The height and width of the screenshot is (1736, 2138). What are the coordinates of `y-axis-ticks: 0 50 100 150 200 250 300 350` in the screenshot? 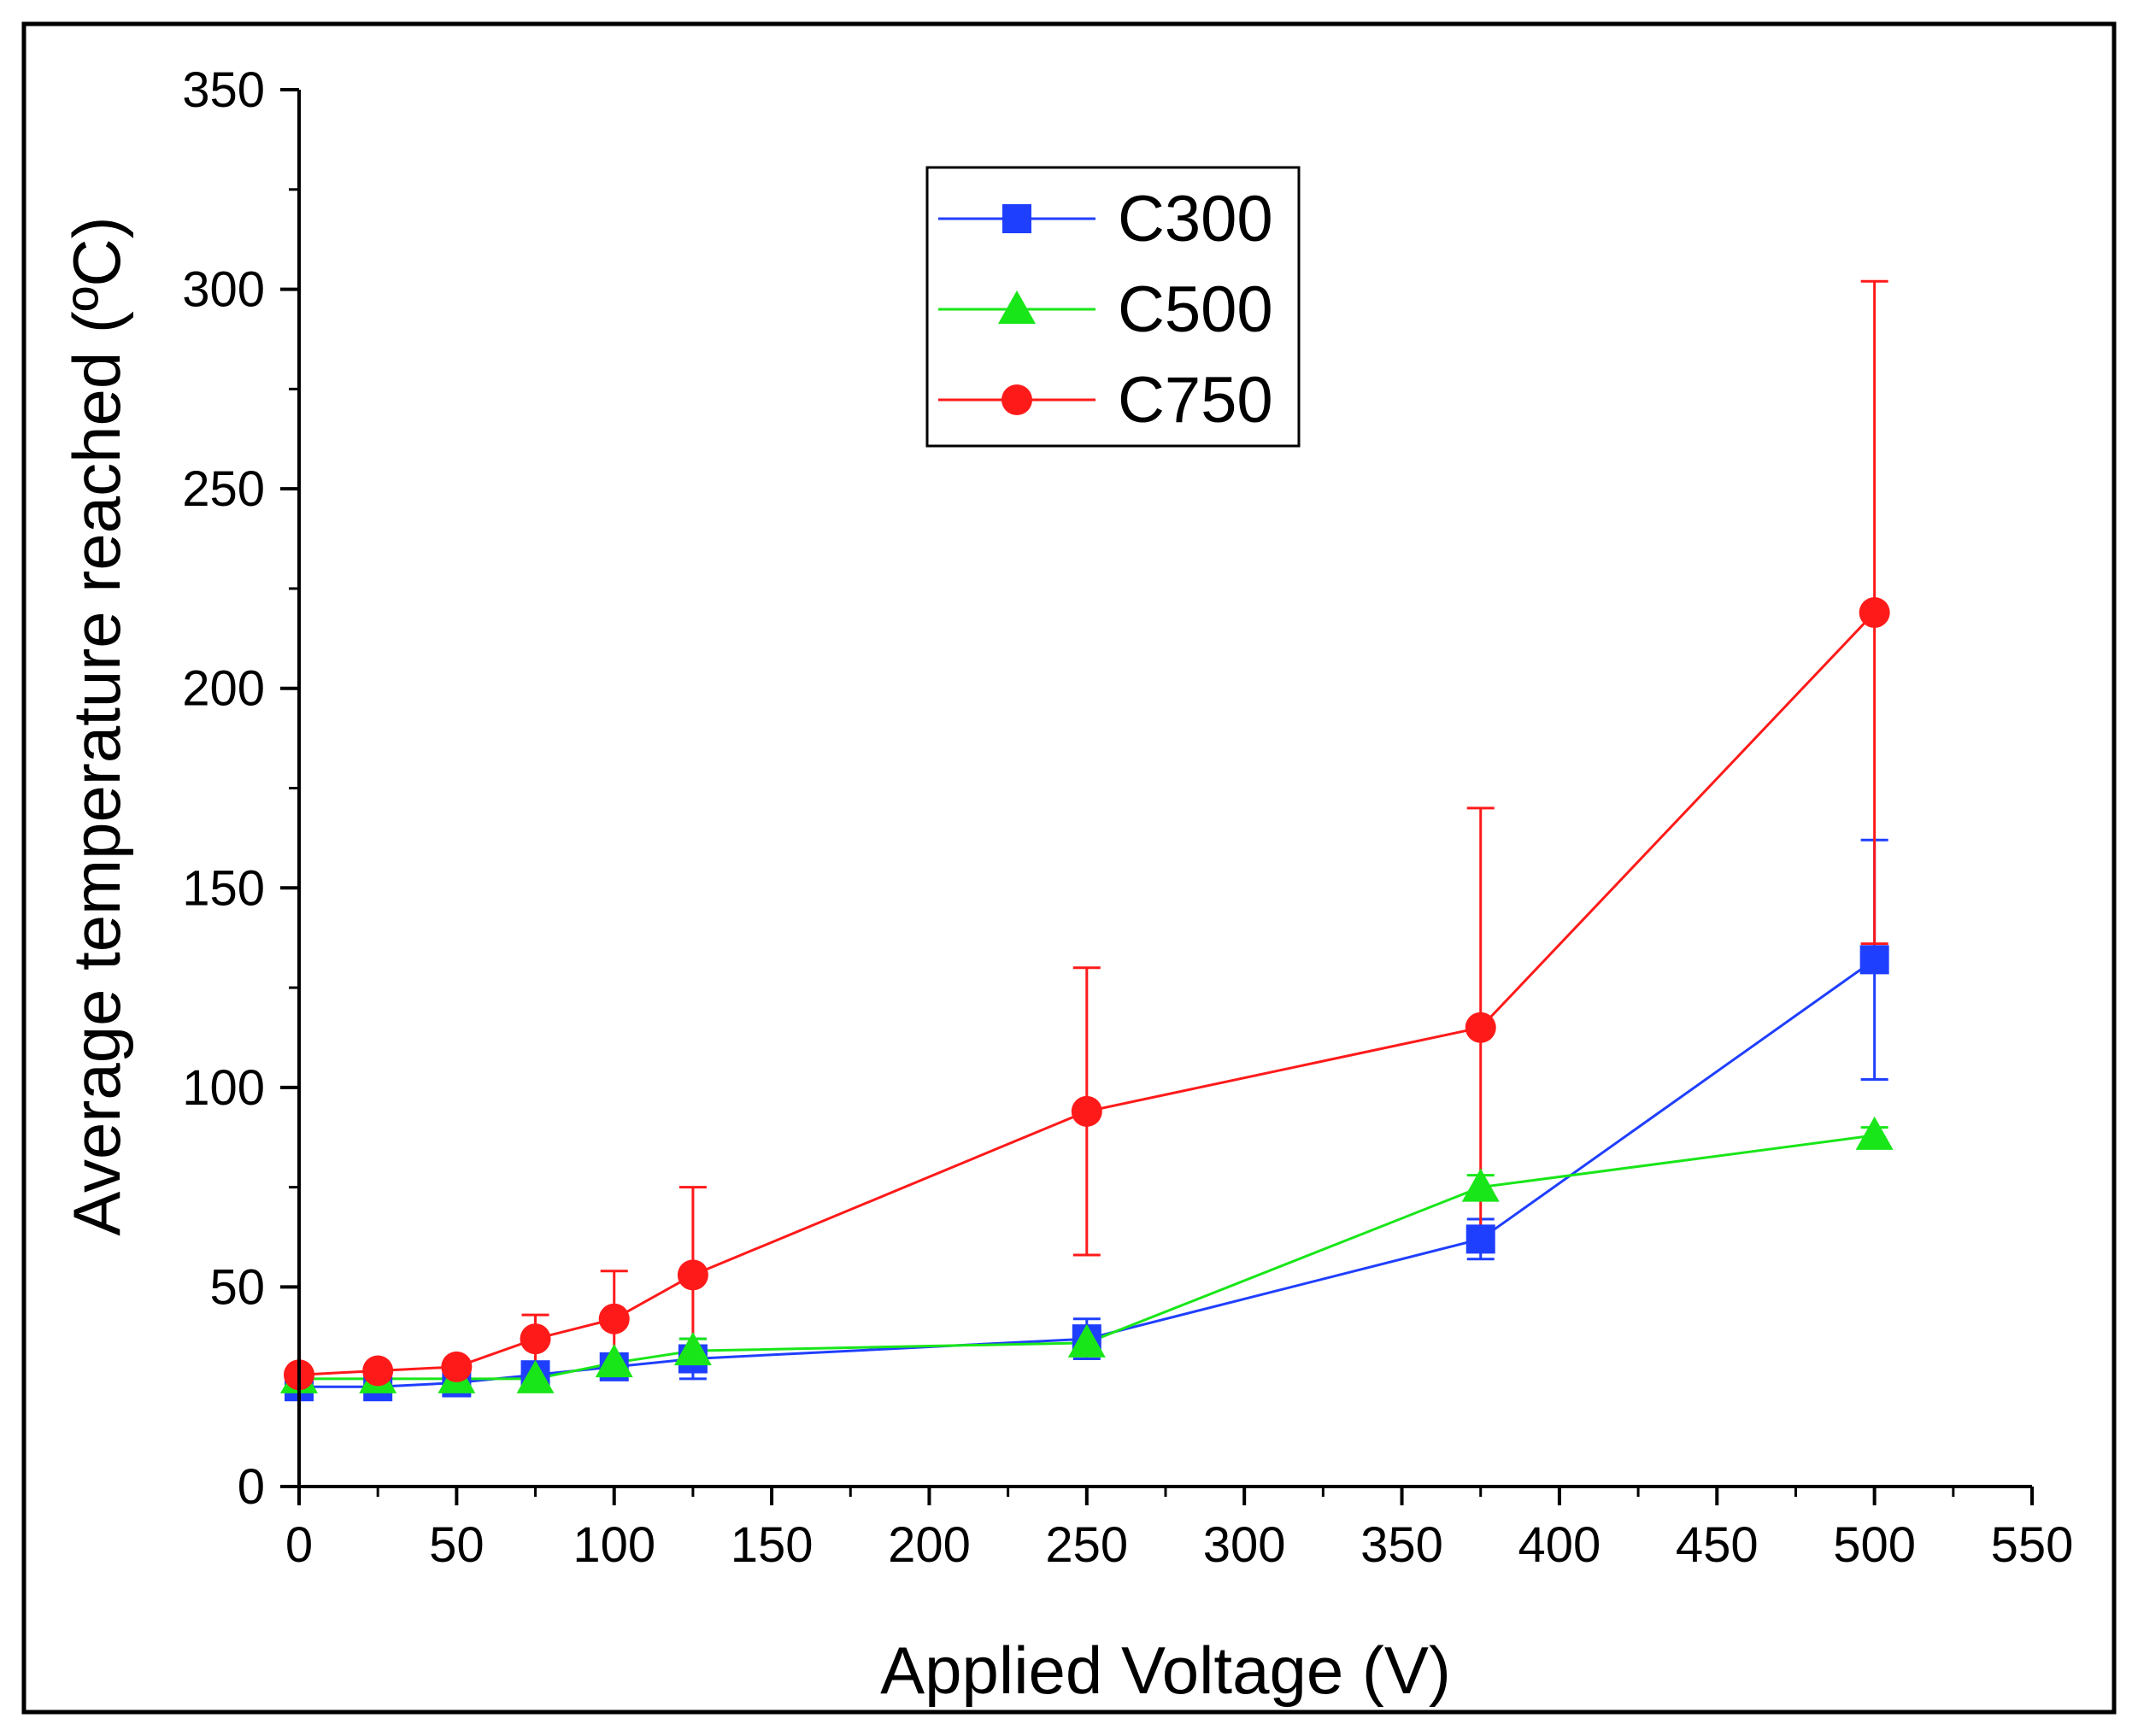 It's located at (240, 788).